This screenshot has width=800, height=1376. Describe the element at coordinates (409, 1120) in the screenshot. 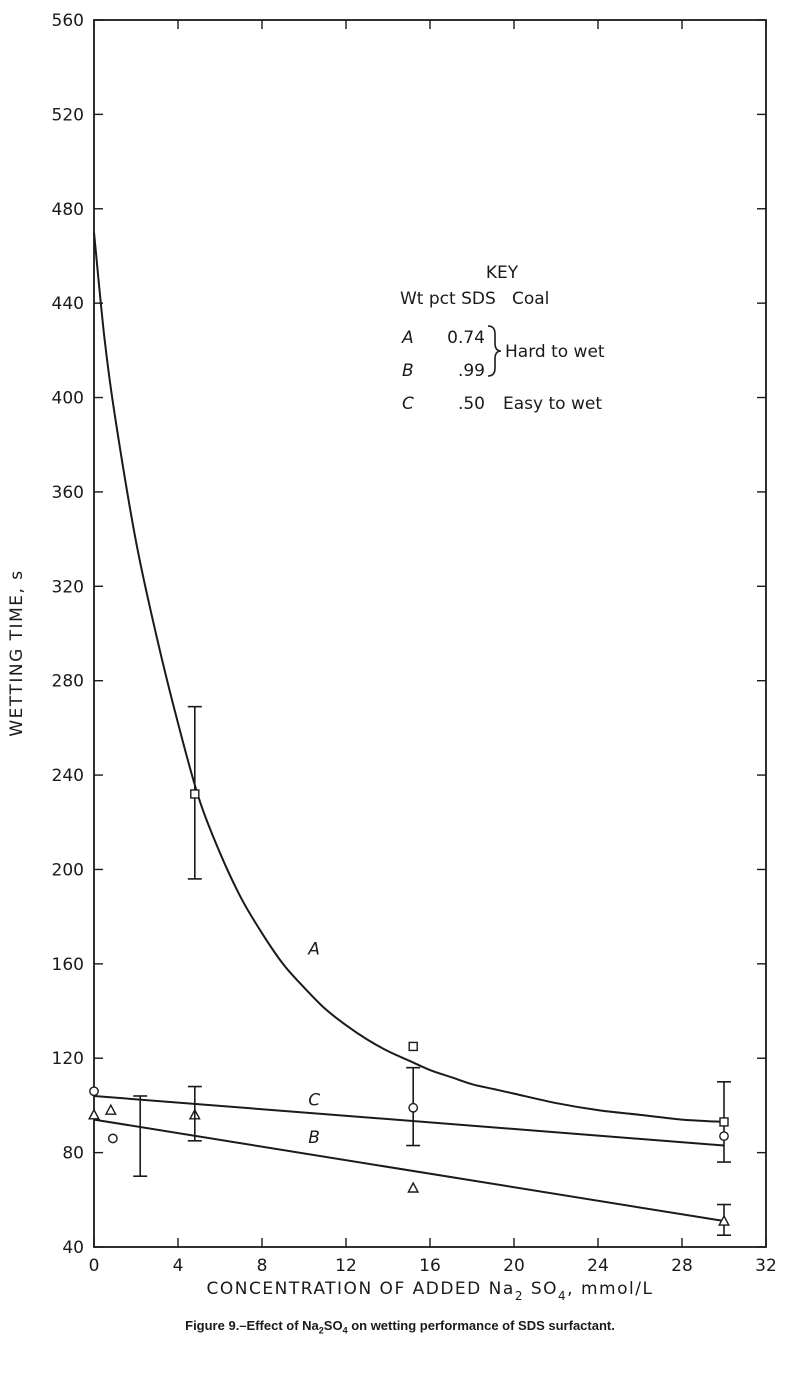

I see `series-c-line` at that location.